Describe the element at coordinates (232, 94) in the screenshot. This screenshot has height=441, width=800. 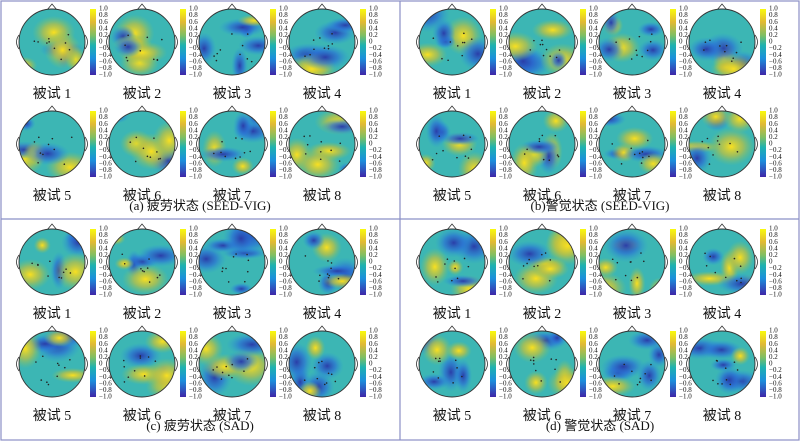
I see `subject-label: 被试 3` at that location.